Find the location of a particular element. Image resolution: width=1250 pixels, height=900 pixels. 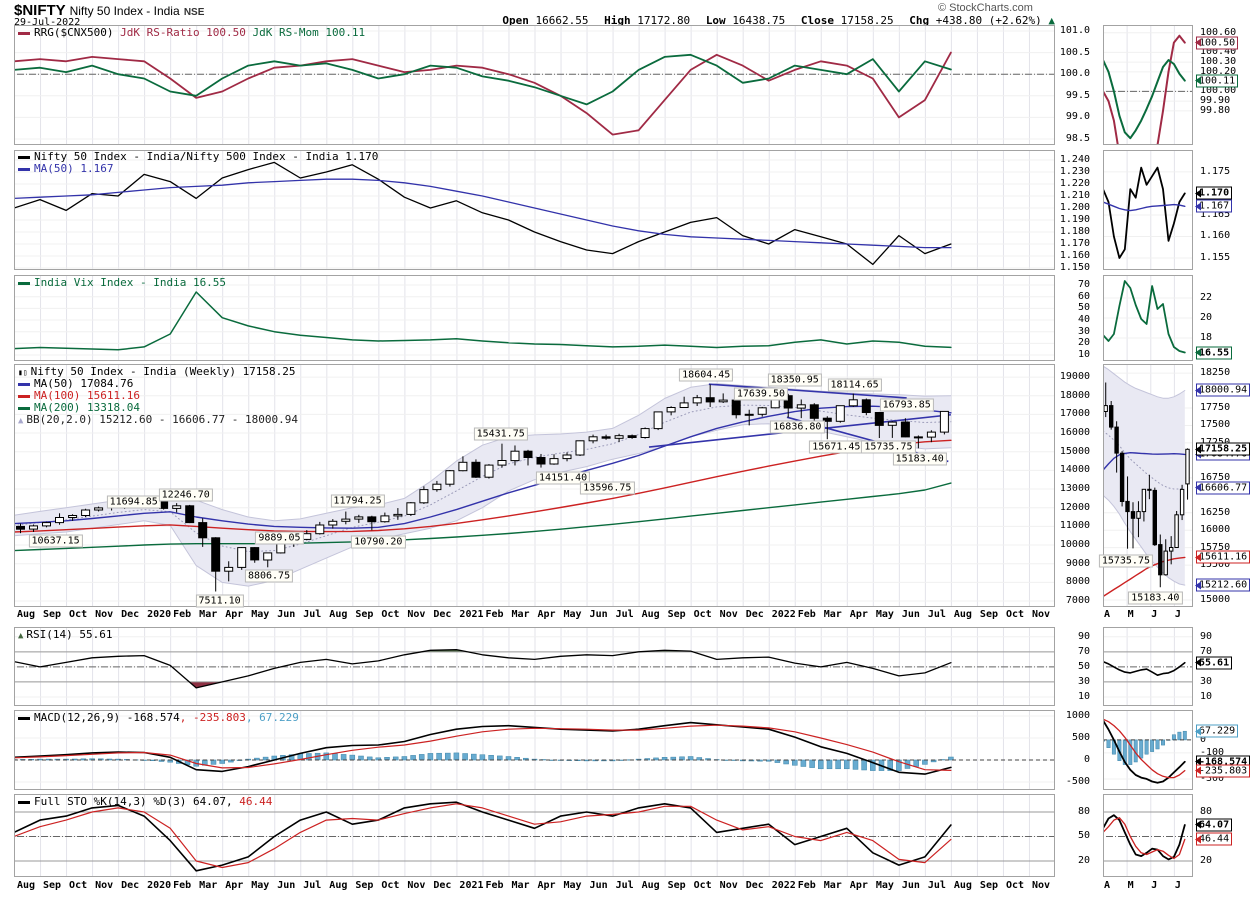

low-label: Low is located at coordinates (715, 20).